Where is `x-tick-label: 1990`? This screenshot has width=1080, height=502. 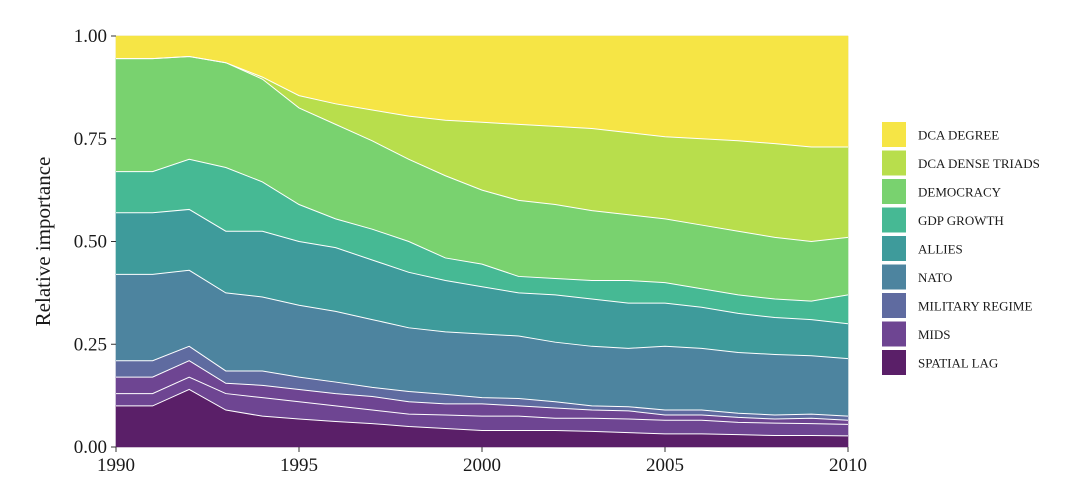 x-tick-label: 1990 is located at coordinates (116, 465).